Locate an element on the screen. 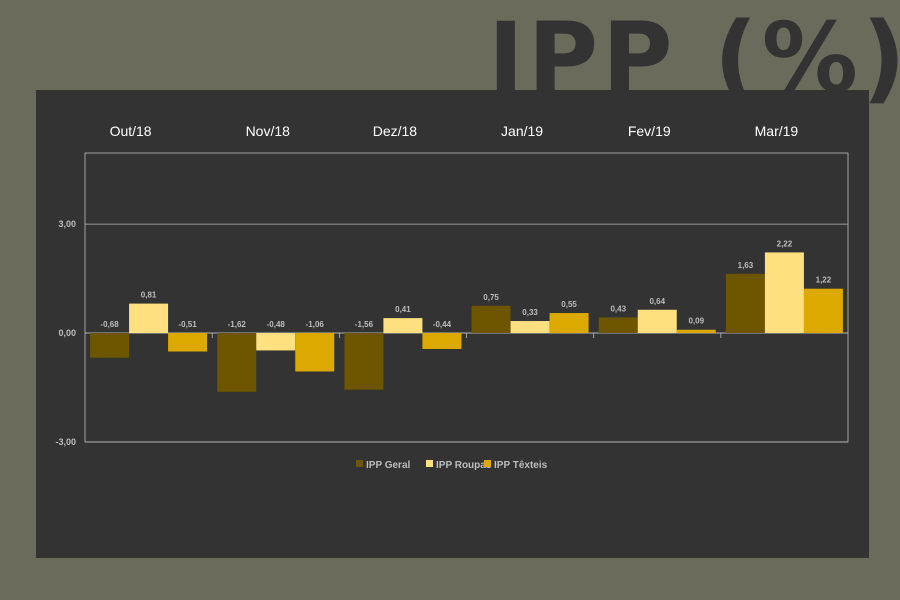 The image size is (900, 600). legend-label: IPP Roupas is located at coordinates (464, 465).